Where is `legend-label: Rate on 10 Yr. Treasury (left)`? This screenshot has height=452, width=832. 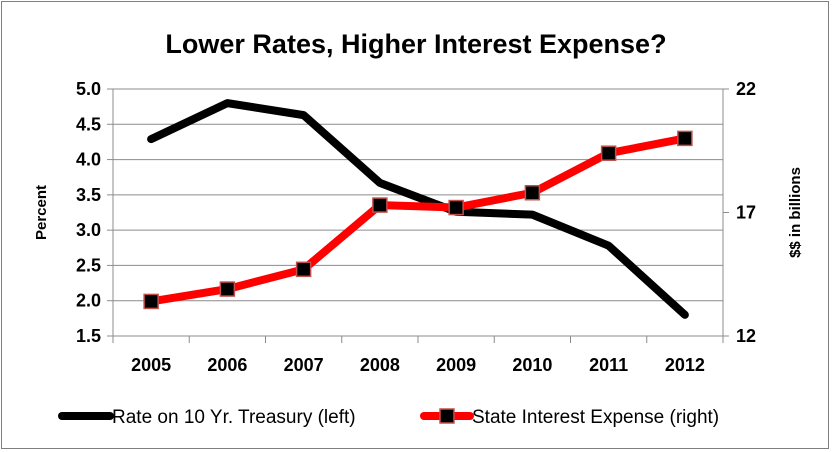
legend-label: Rate on 10 Yr. Treasury (left) is located at coordinates (234, 417).